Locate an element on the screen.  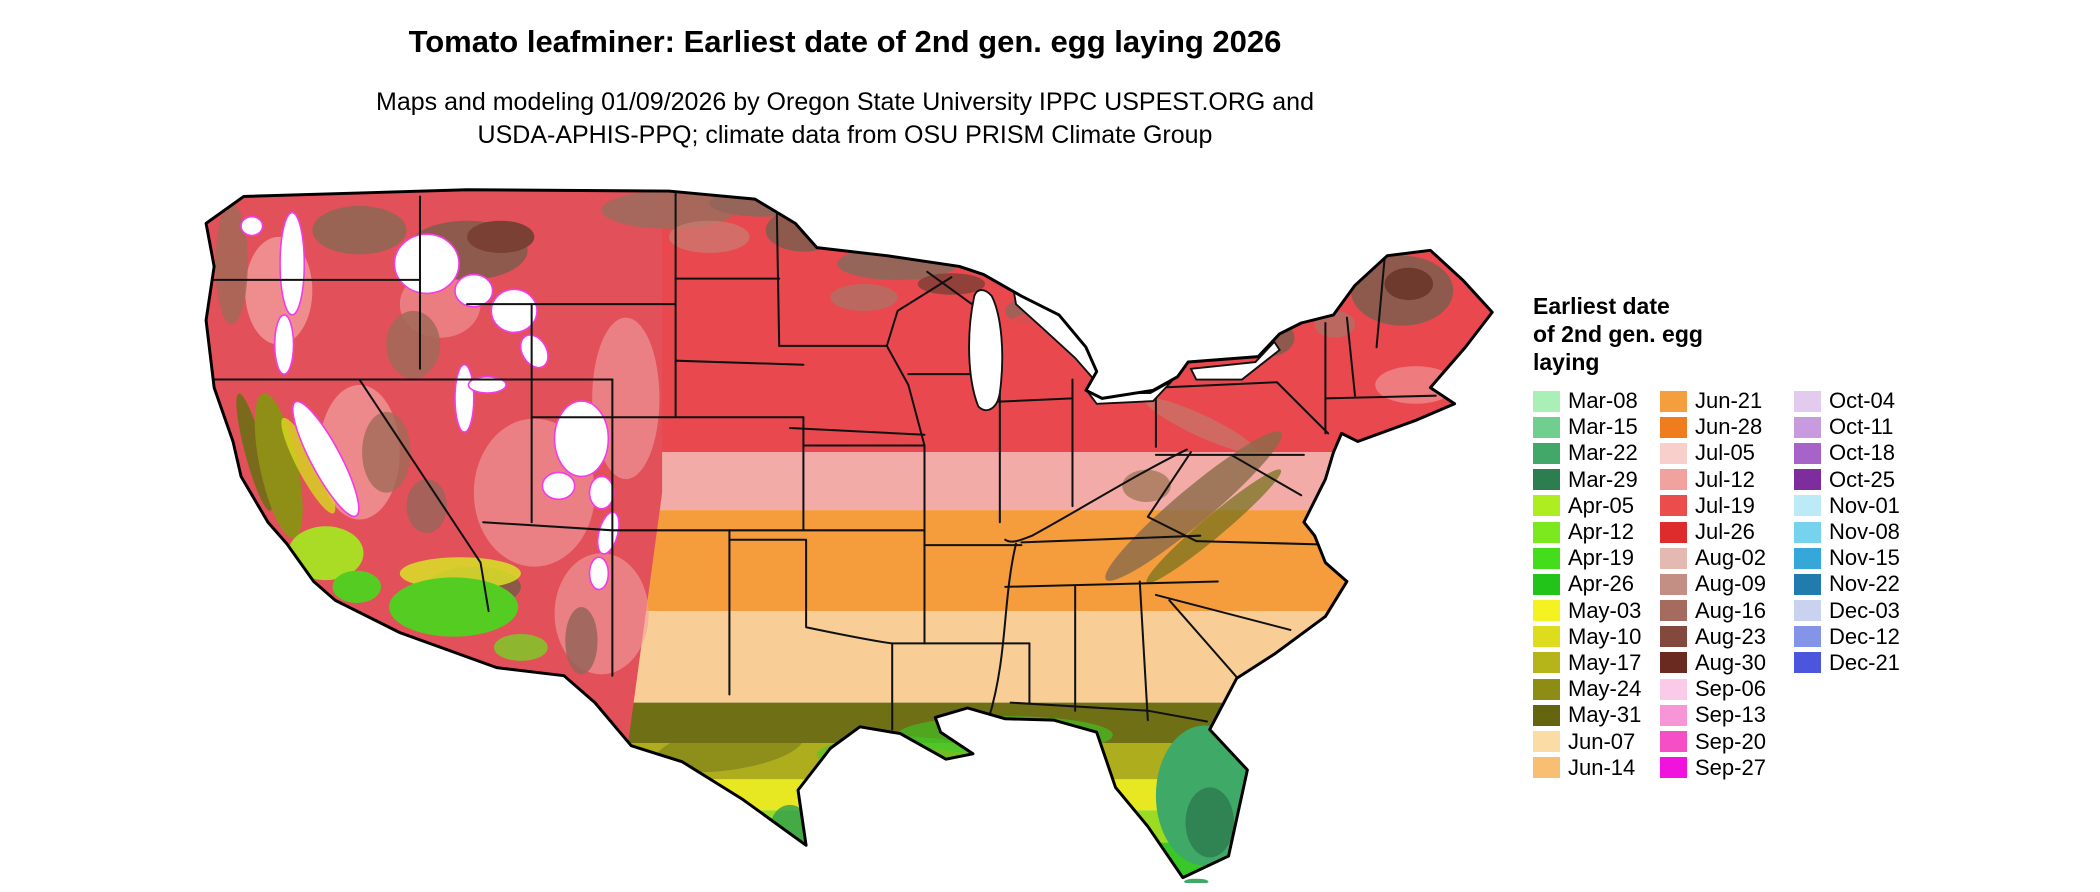
legend-title: Earliest date of 2nd gen. egg laying is located at coordinates (1729, 334).